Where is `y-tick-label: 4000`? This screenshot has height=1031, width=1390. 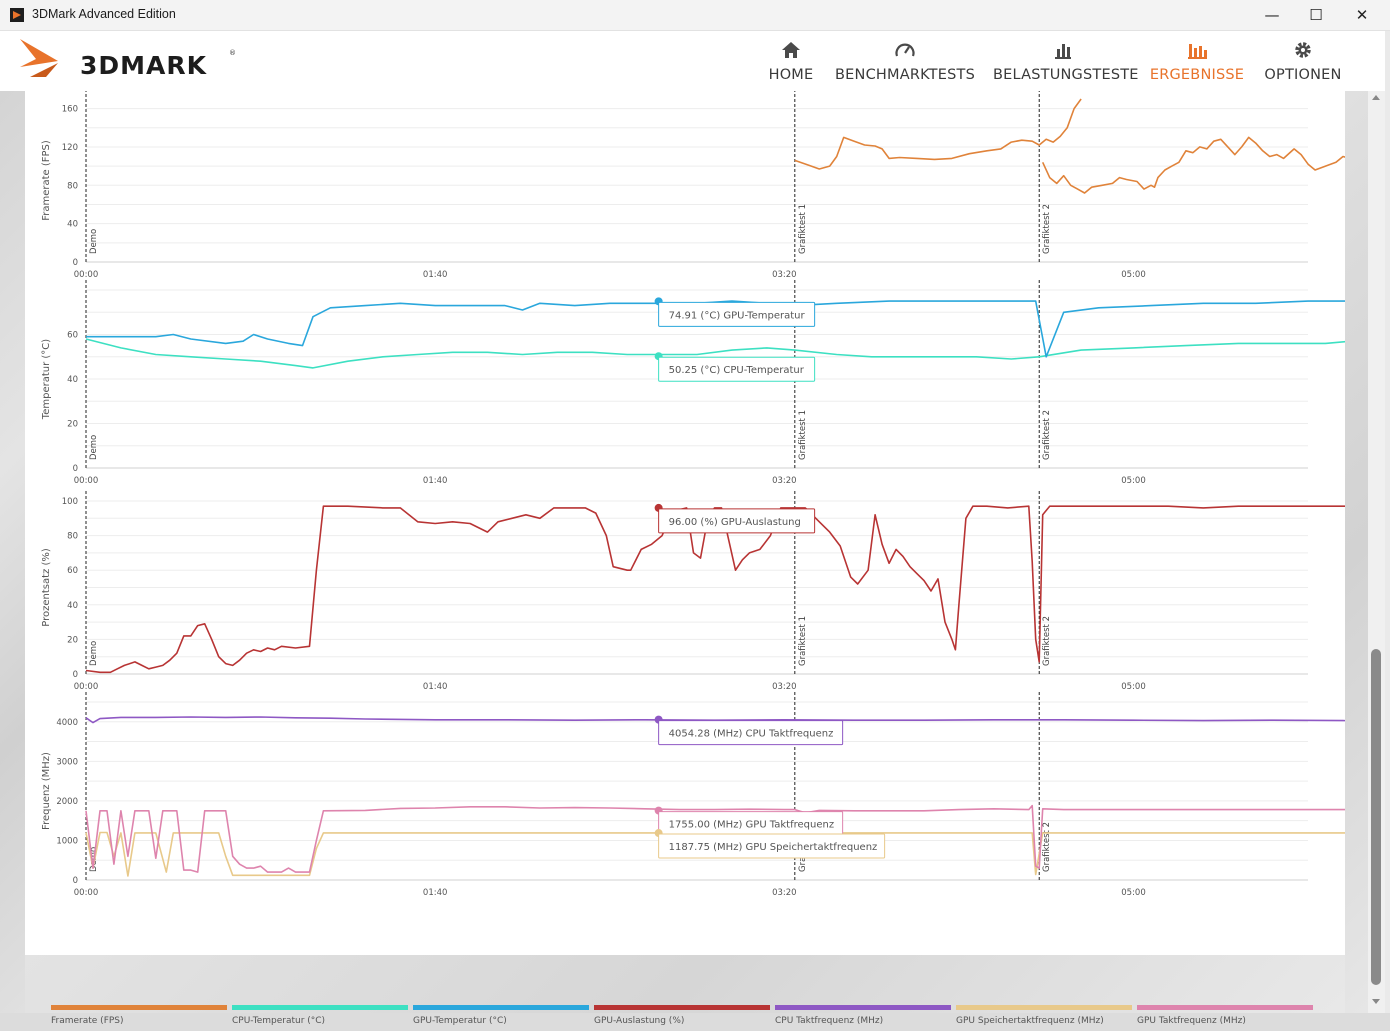
y-tick-label: 4000 is located at coordinates (67, 723).